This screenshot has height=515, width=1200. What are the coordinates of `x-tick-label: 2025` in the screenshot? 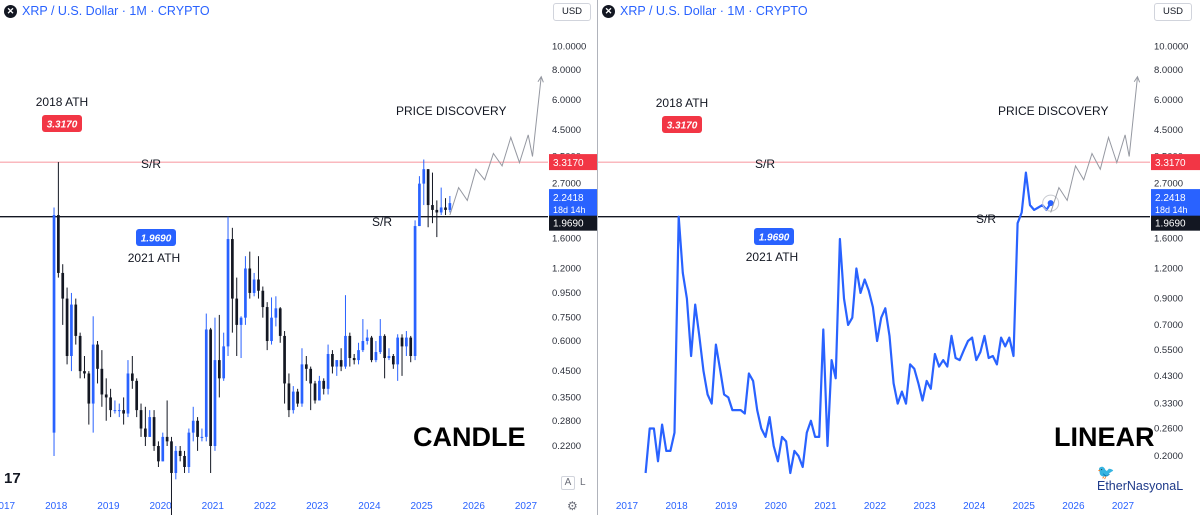 It's located at (1024, 506).